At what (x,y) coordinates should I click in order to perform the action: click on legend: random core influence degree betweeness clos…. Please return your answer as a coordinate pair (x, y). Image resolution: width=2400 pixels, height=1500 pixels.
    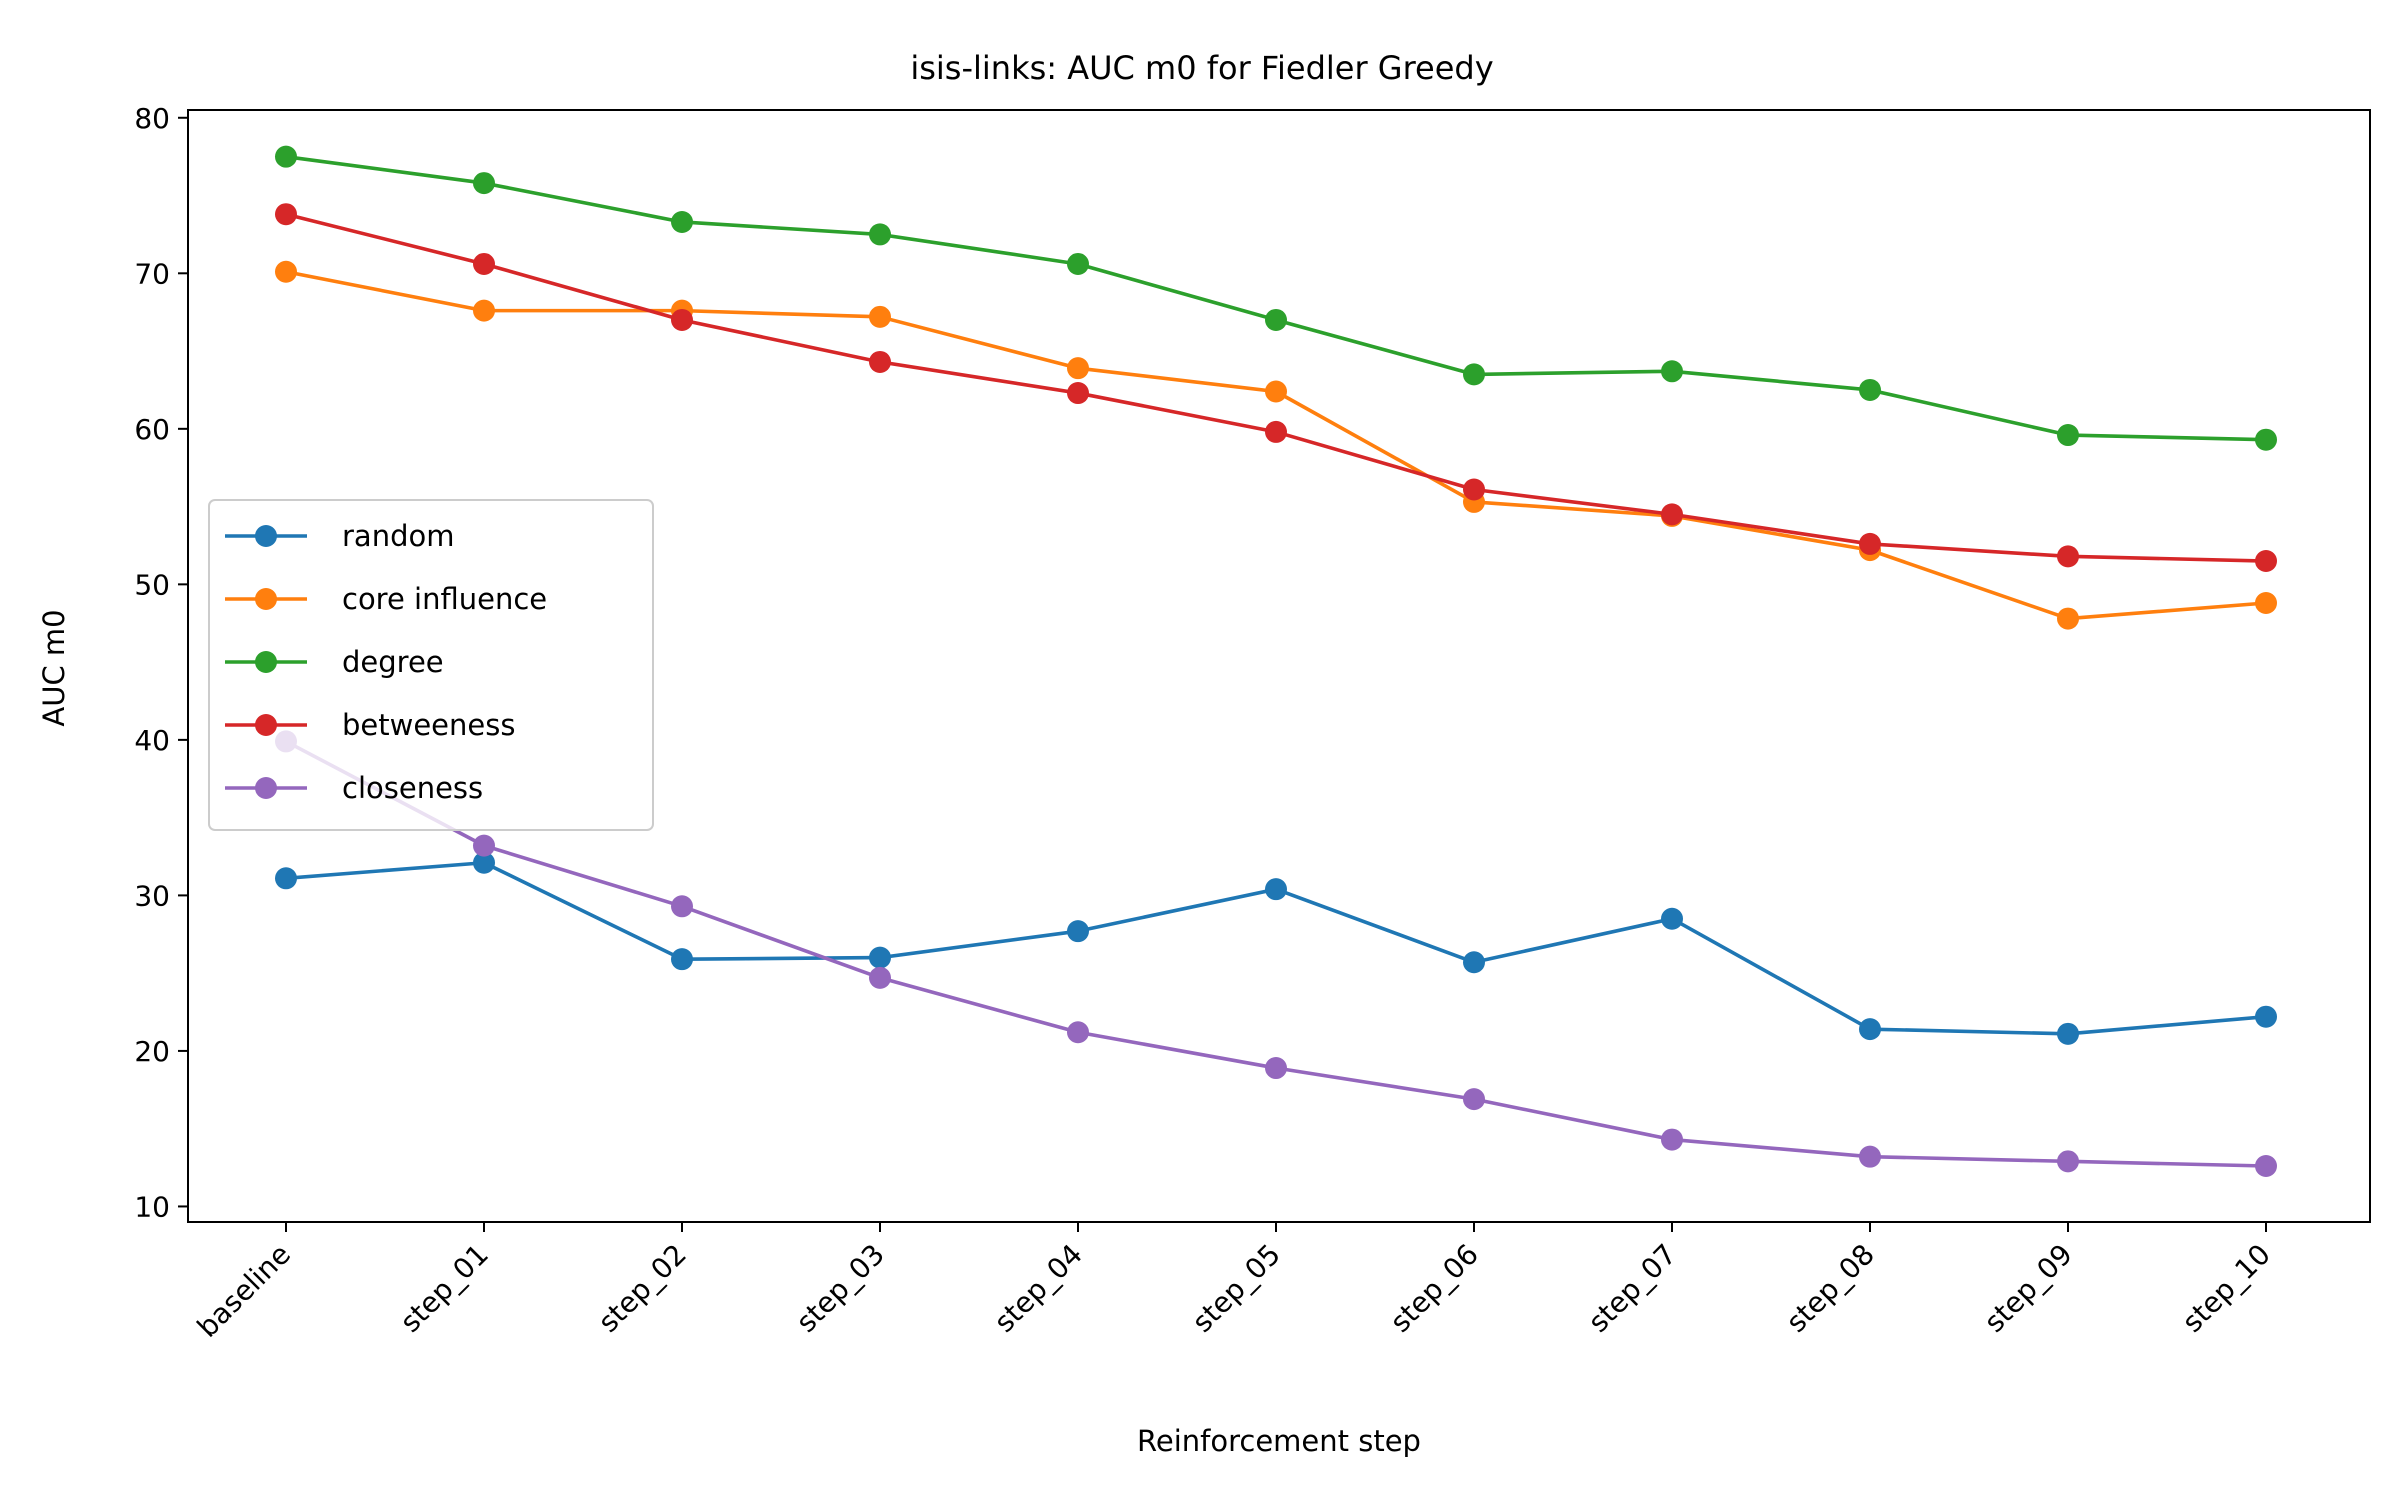
    Looking at the image, I should click on (431, 665).